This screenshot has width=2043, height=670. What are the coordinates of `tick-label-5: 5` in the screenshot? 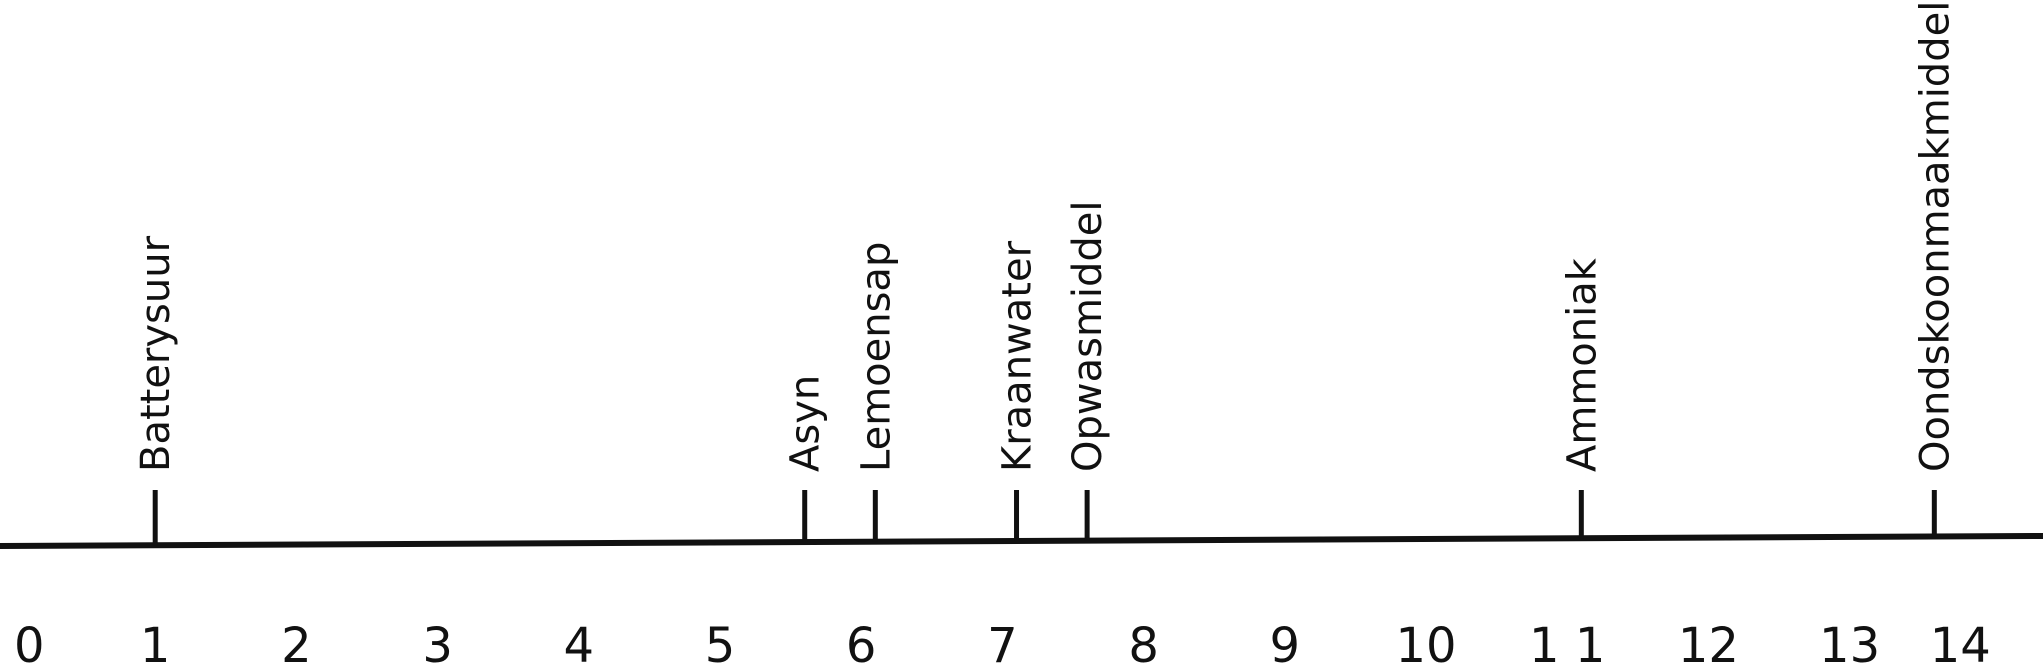 It's located at (720, 644).